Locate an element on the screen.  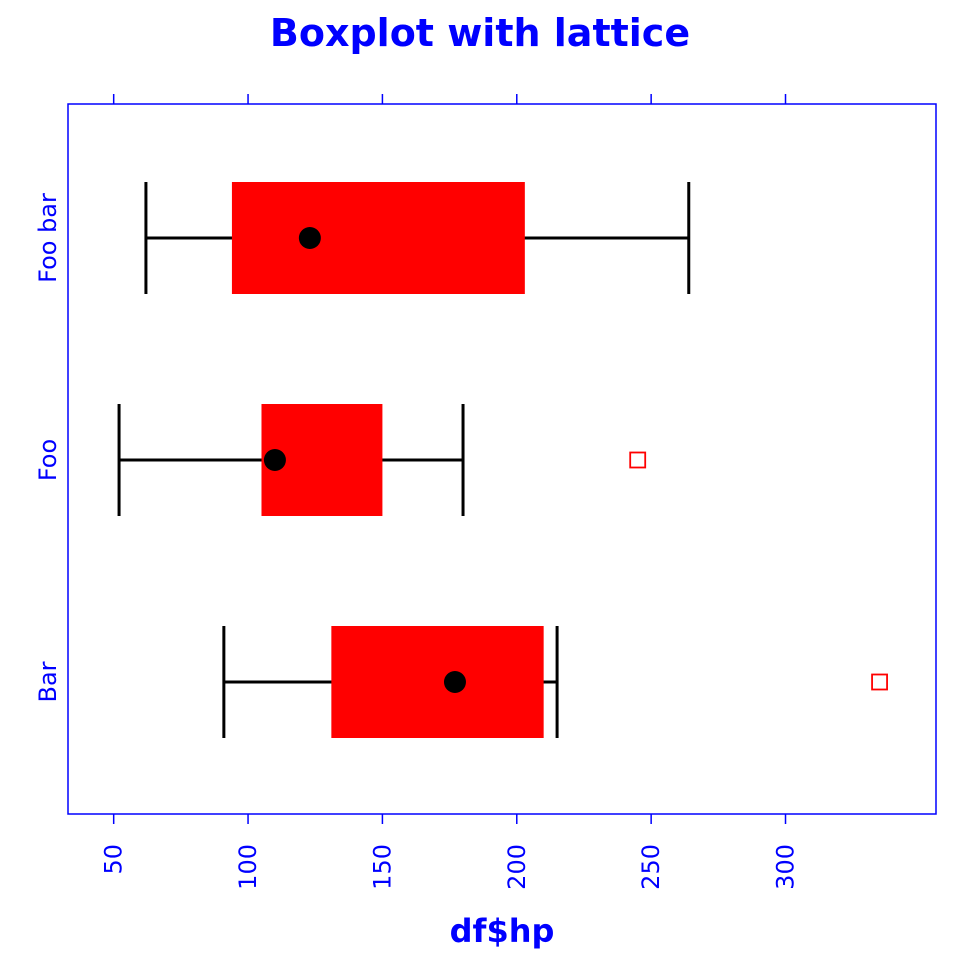
x-tick-label: 200 is located at coordinates (517, 867).